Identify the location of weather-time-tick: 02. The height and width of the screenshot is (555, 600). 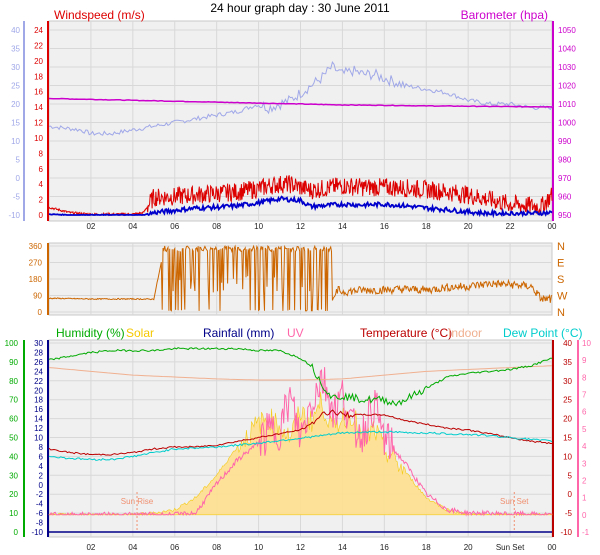
(90, 547).